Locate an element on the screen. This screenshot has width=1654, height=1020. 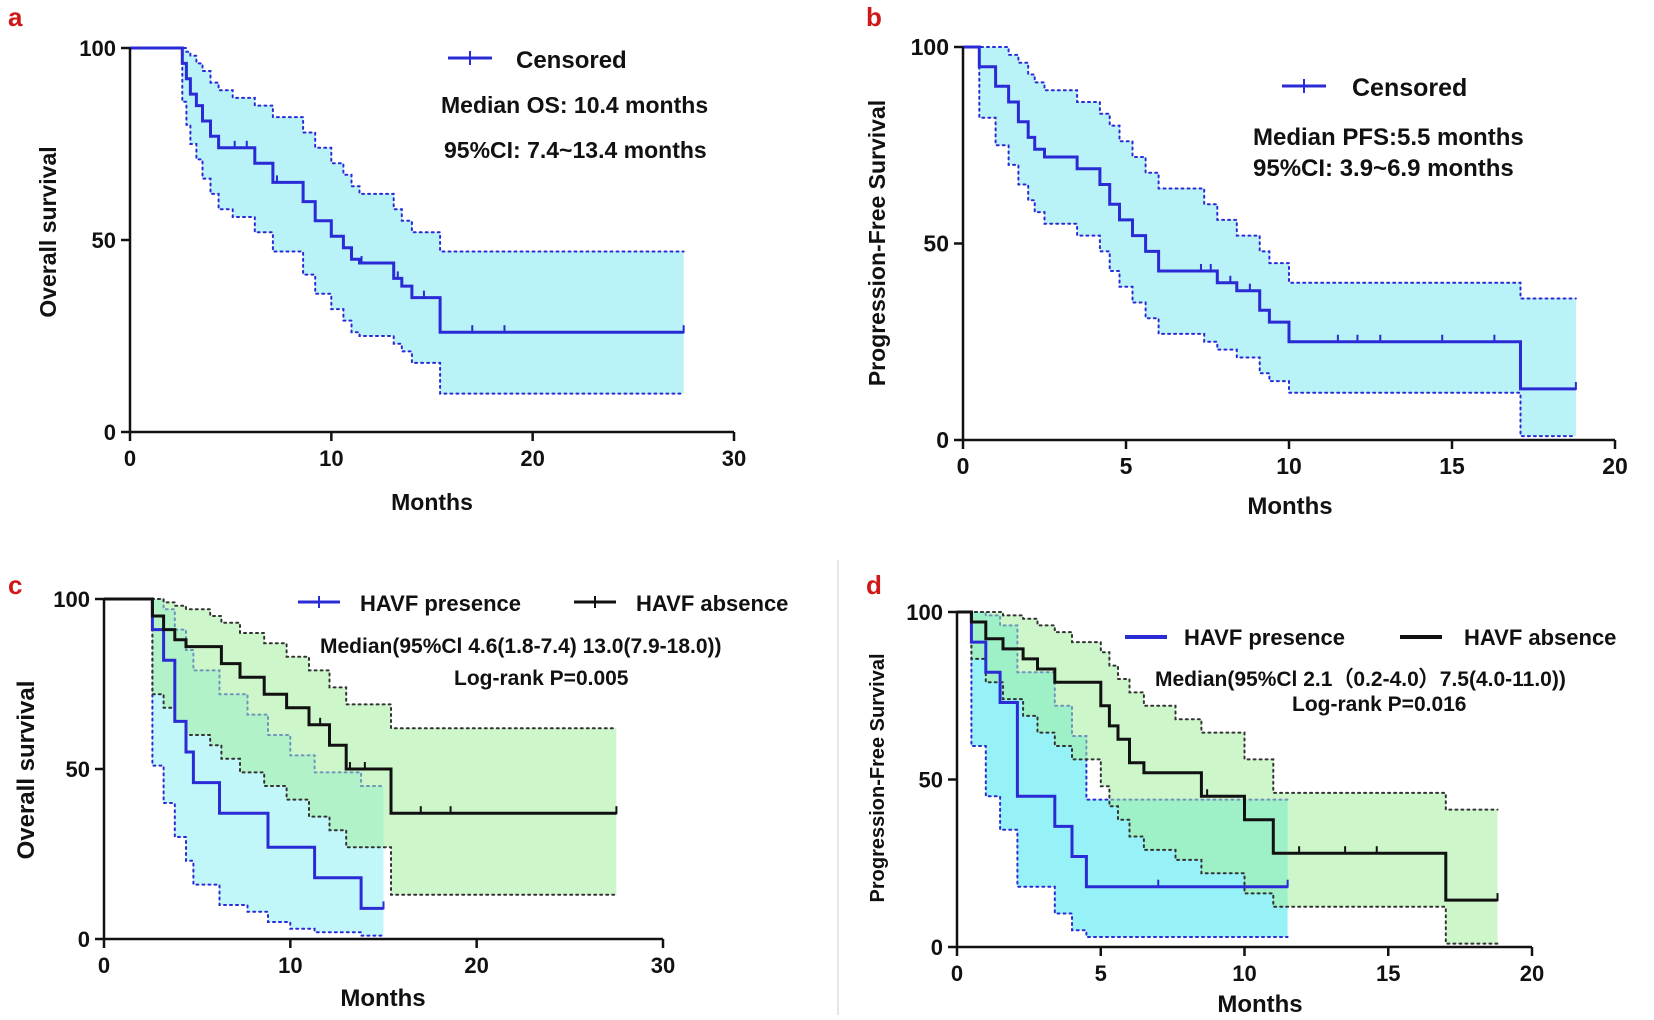
y-axis-label-d: Progression-Free Survival is located at coordinates (878, 778).